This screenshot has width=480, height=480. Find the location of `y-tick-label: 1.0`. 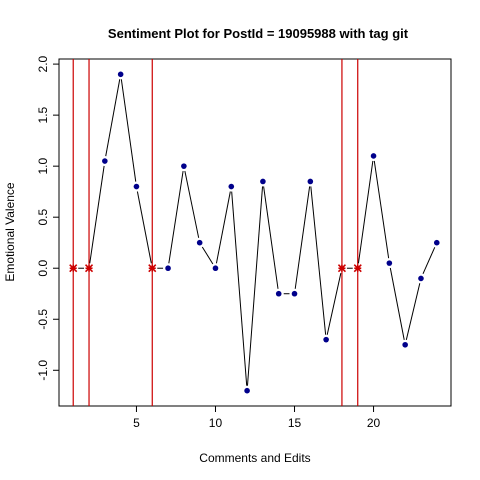

y-tick-label: 1.0 is located at coordinates (43, 165).